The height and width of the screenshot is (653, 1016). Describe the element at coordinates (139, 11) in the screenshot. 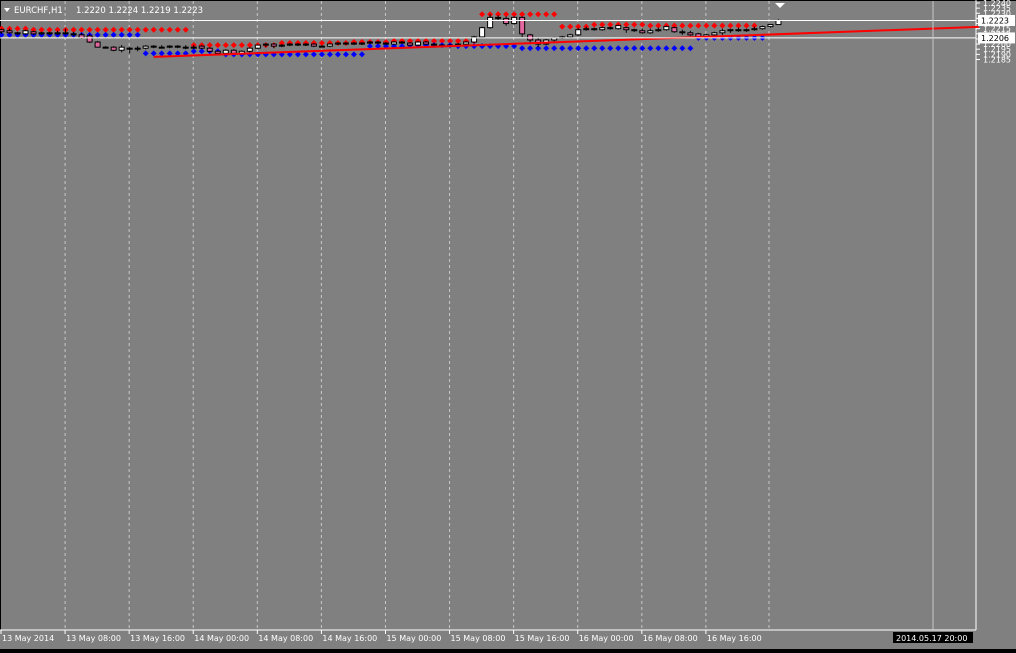

I see `ohlc-readout: 1.2220 1.2224 1.2219 1.2223` at that location.